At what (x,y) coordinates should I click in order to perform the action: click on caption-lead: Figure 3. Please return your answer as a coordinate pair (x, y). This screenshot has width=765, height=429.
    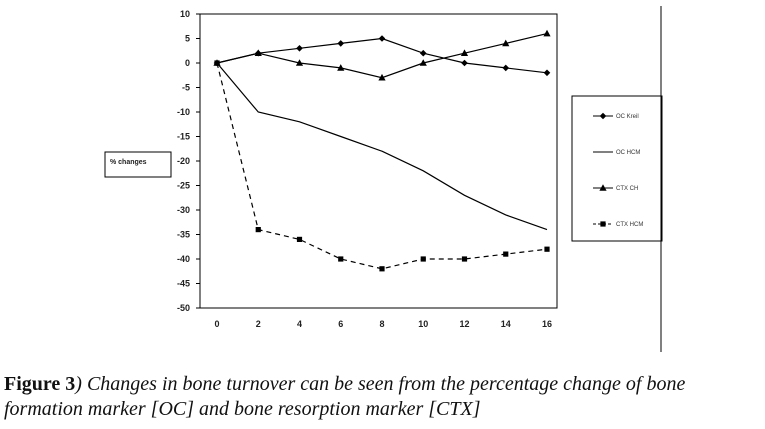
    Looking at the image, I should click on (40, 384).